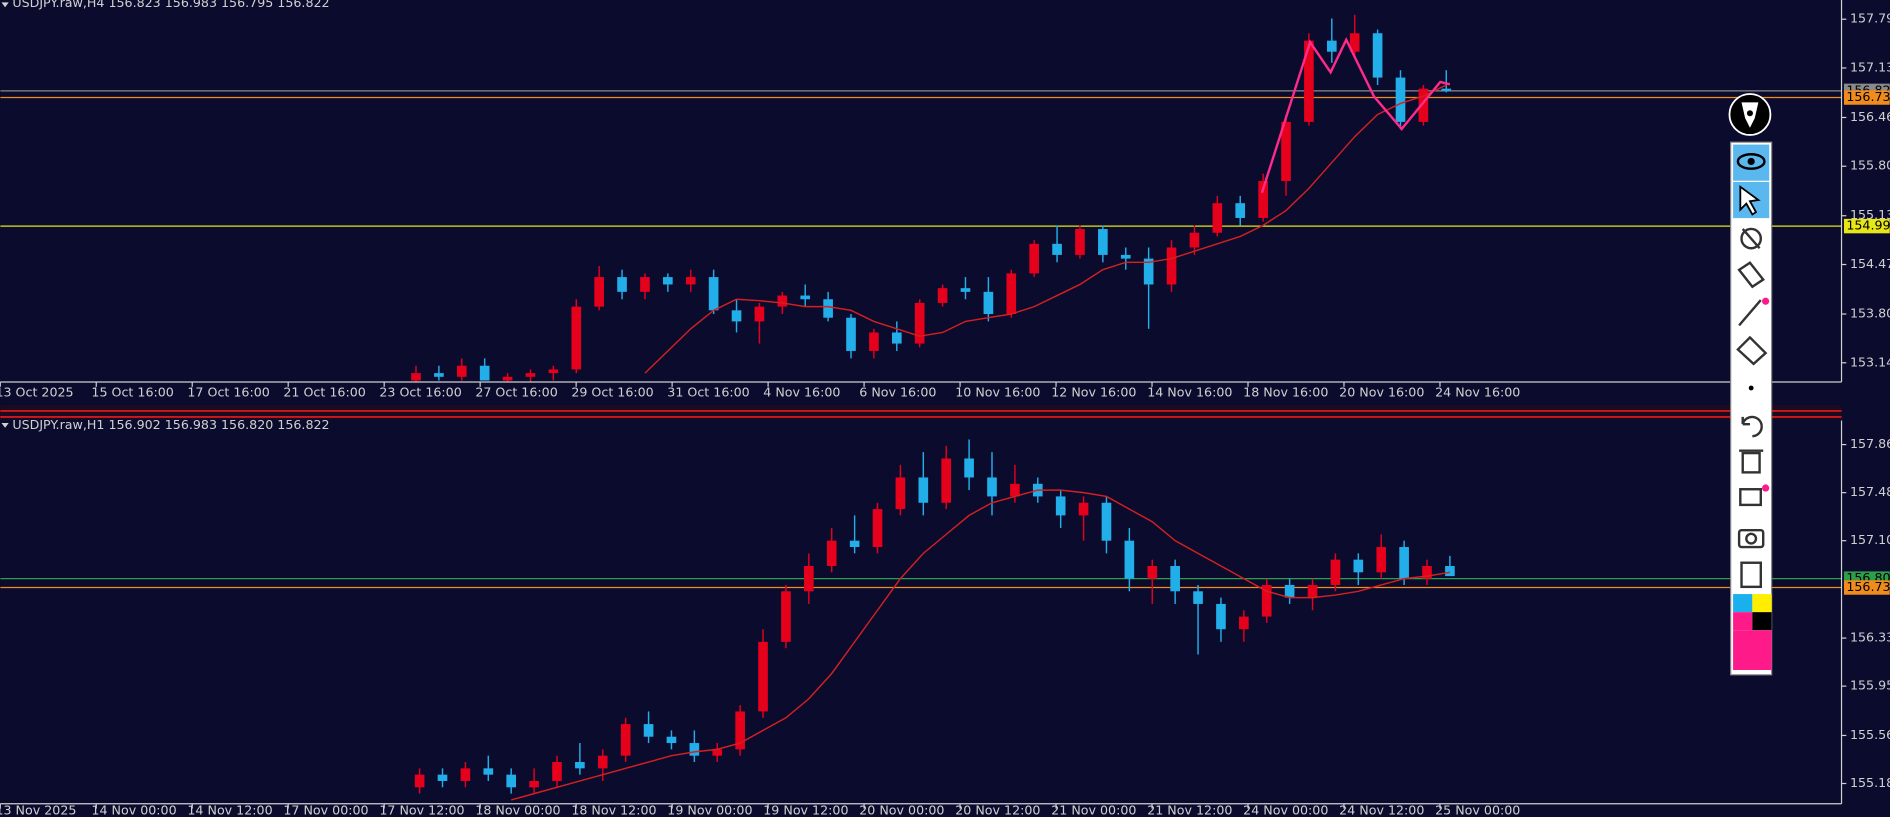  I want to click on eye-icon, so click(1751, 161).